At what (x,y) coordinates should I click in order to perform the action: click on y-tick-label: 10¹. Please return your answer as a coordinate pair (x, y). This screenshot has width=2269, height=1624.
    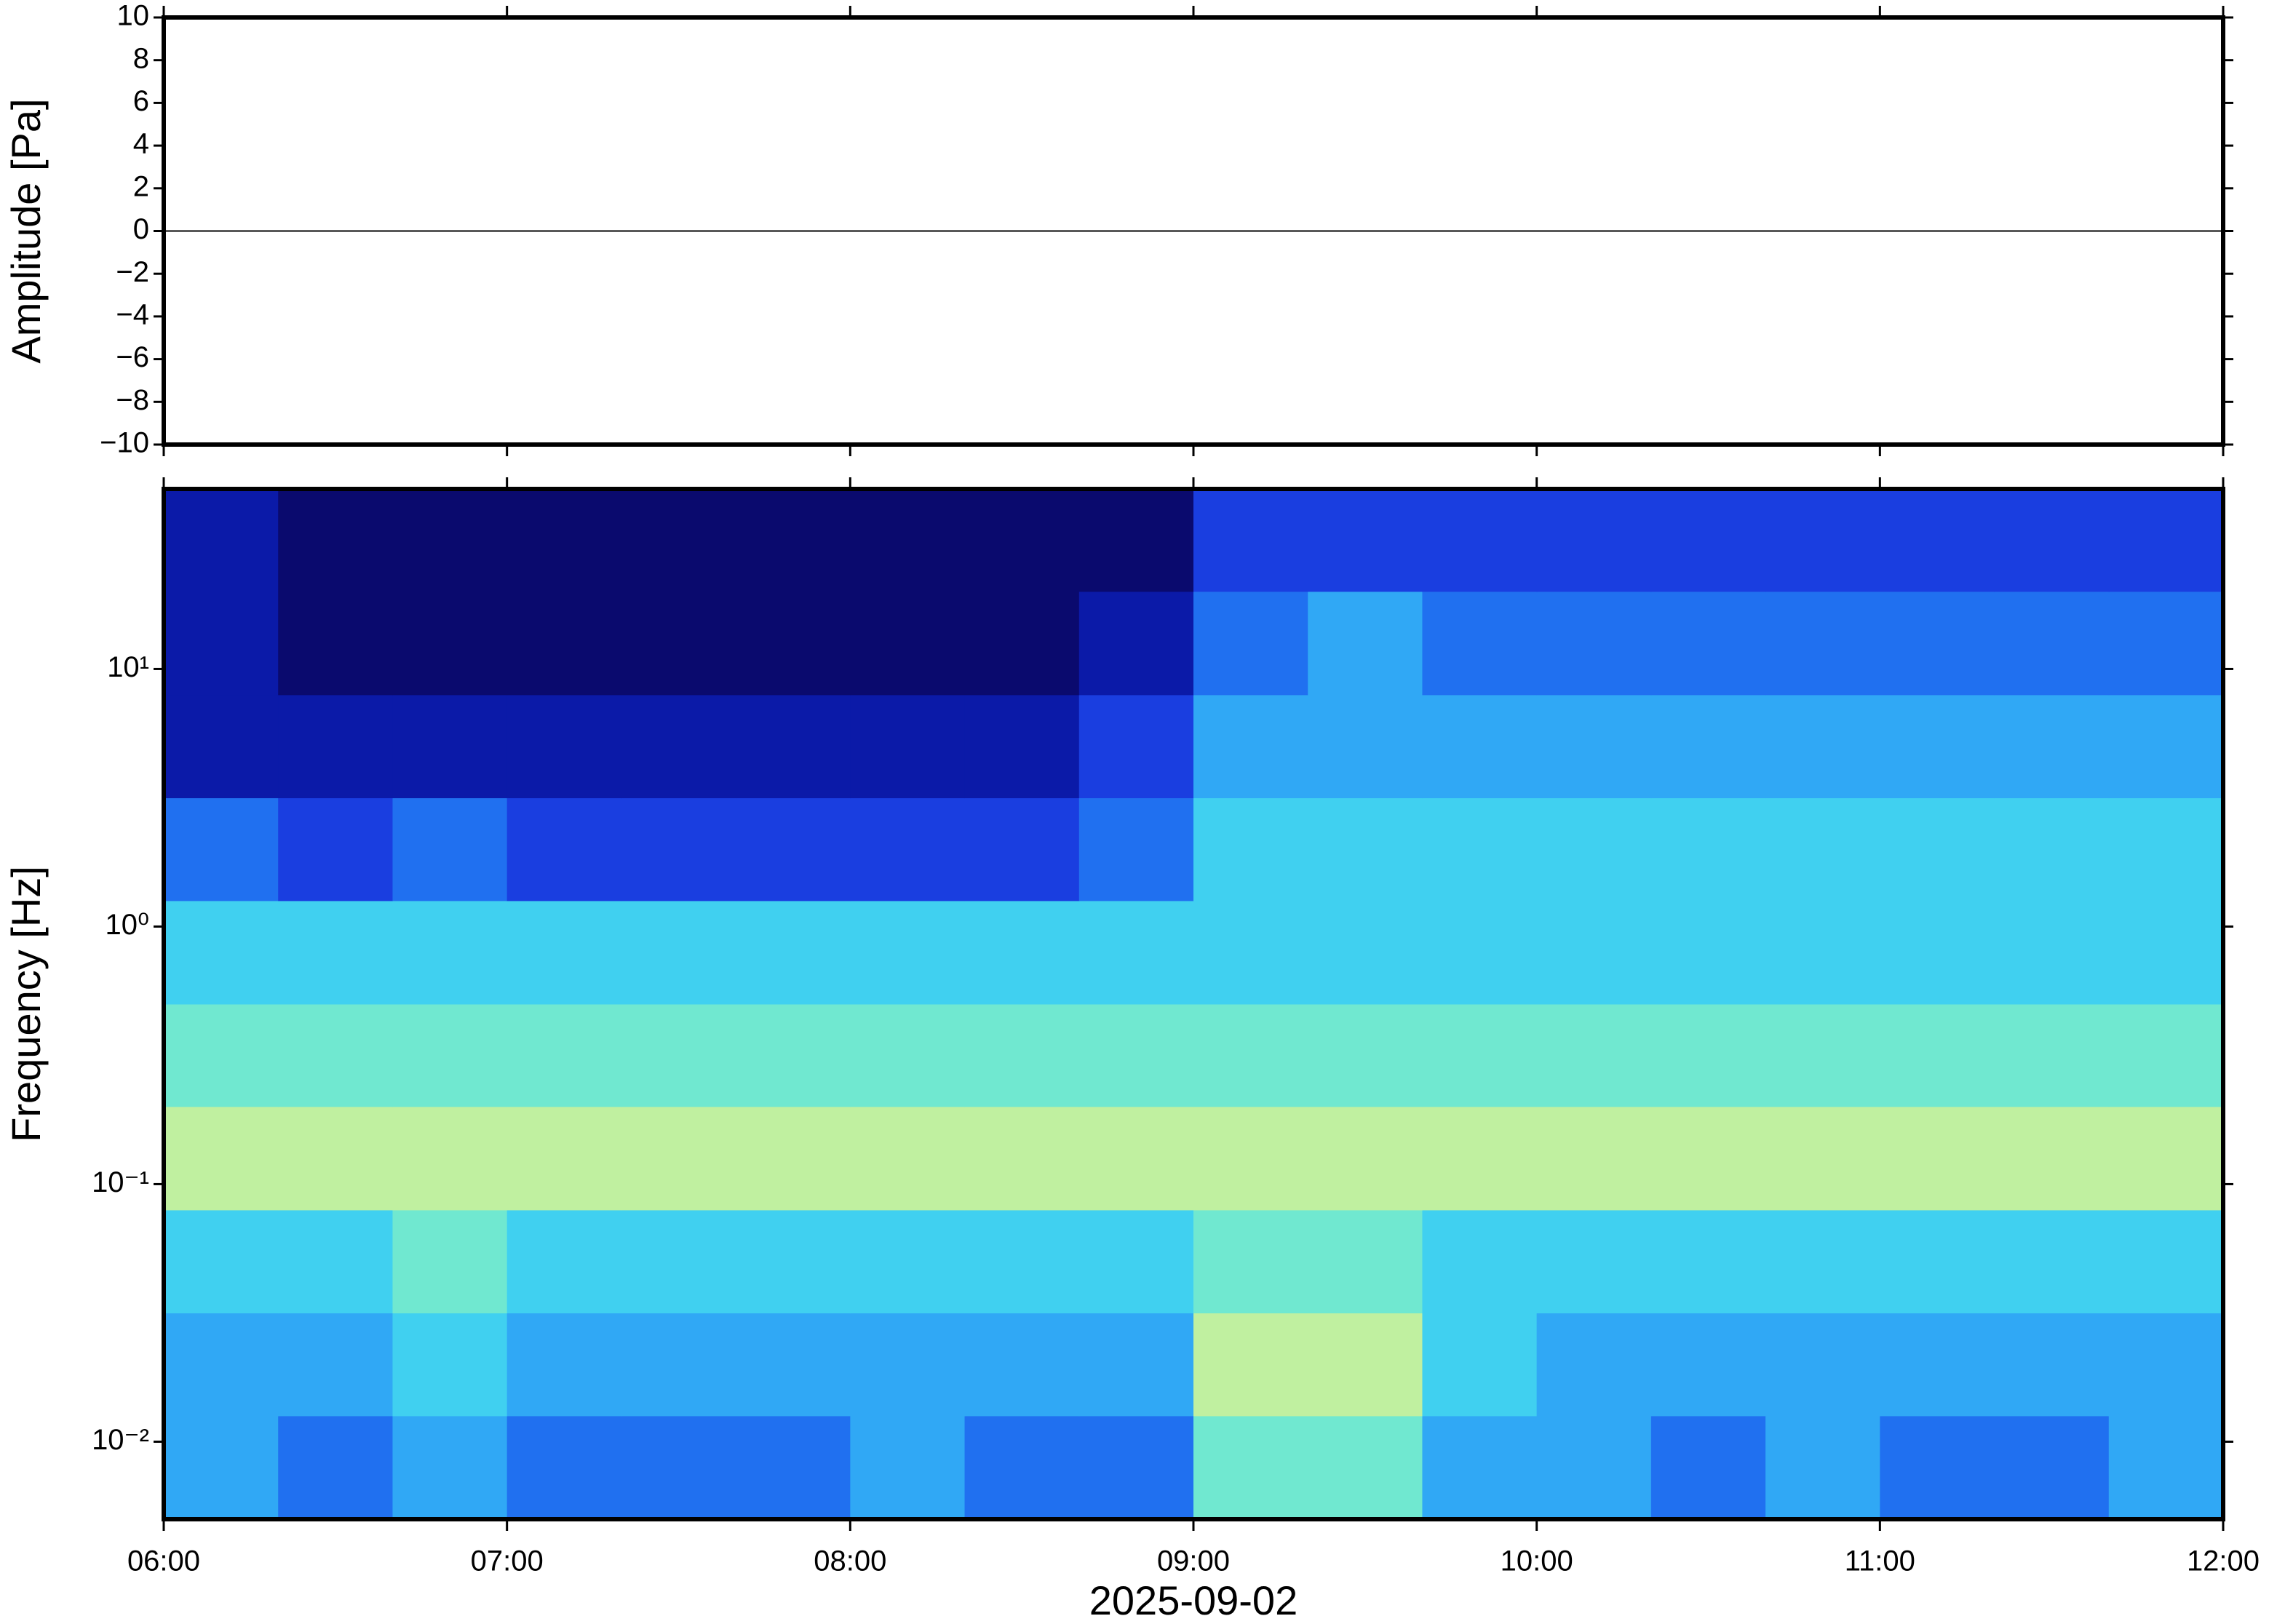
    Looking at the image, I should click on (128, 667).